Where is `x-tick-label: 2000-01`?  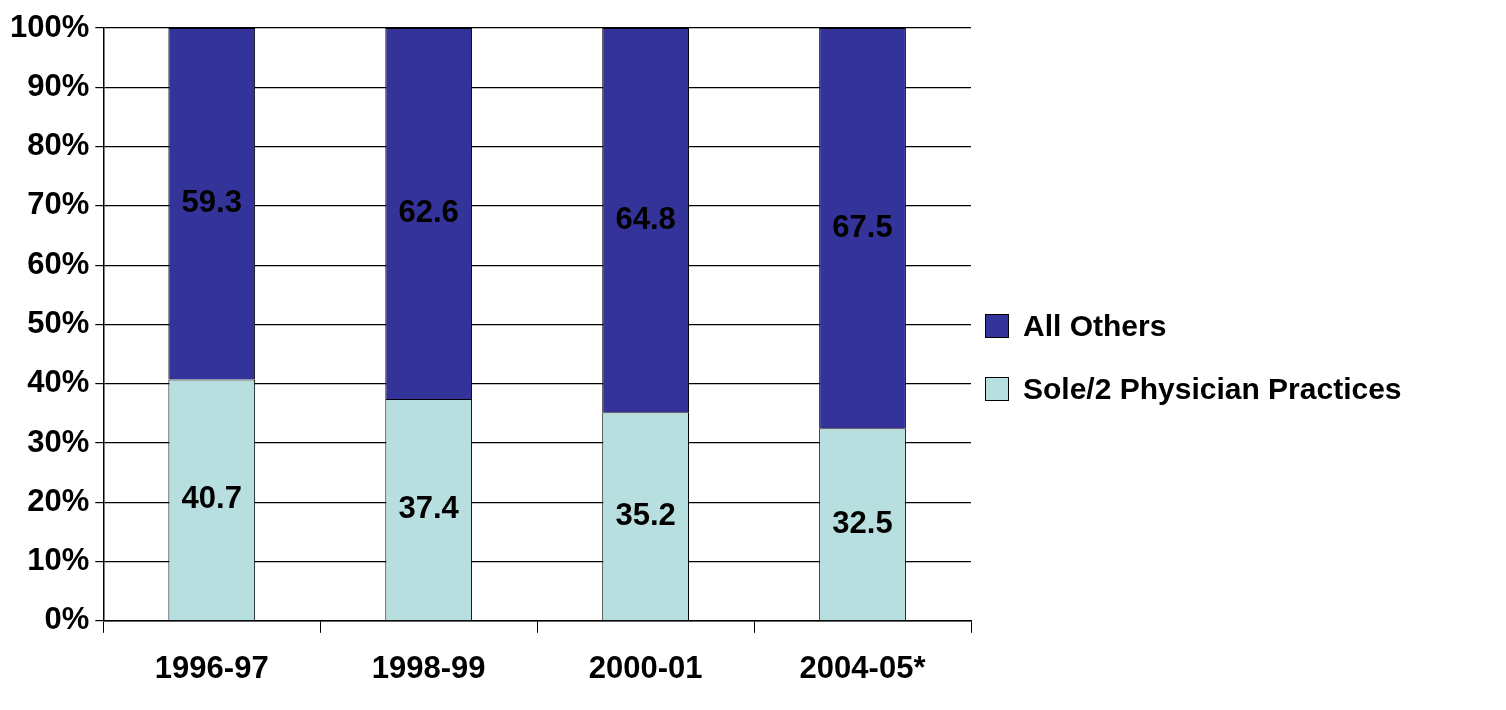 x-tick-label: 2000-01 is located at coordinates (645, 667).